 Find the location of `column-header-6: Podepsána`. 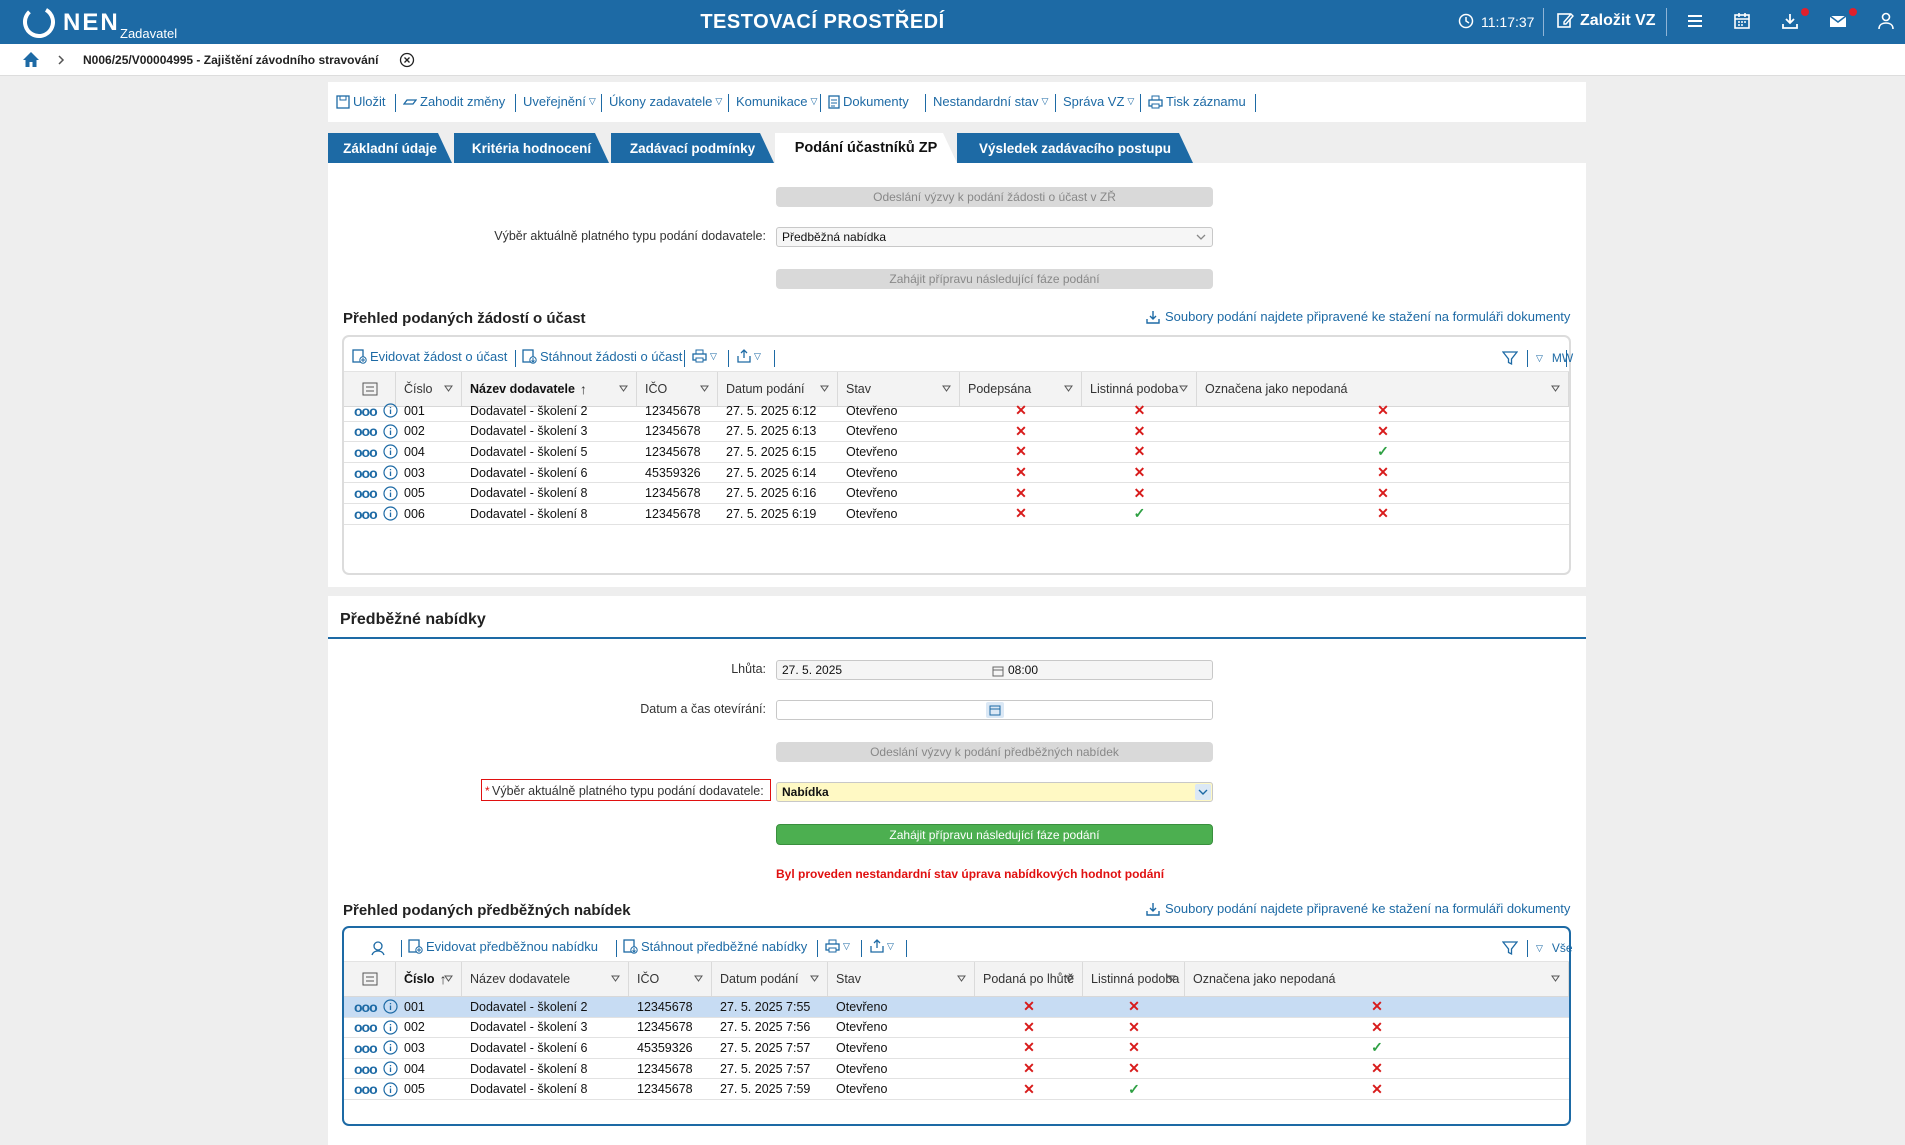

column-header-6: Podepsána is located at coordinates (1021, 389).